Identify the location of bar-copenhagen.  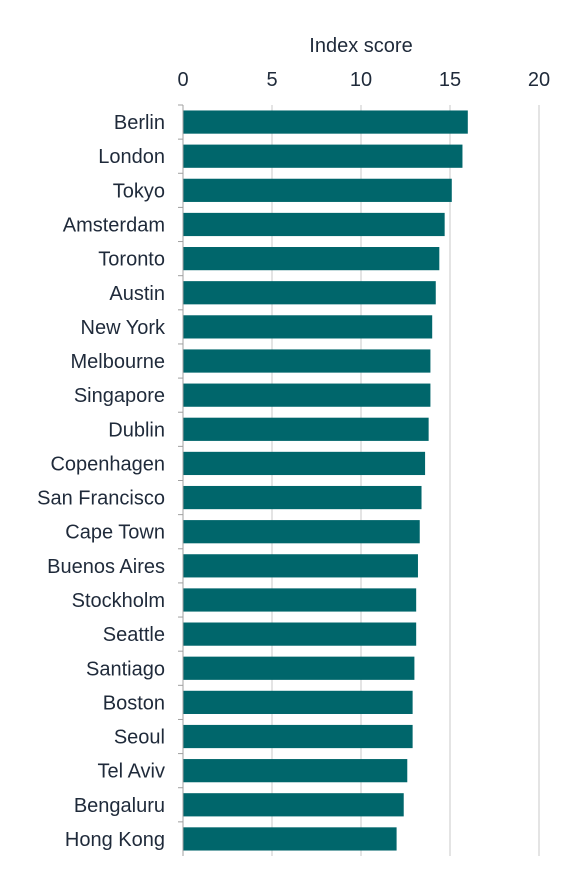
(304, 463).